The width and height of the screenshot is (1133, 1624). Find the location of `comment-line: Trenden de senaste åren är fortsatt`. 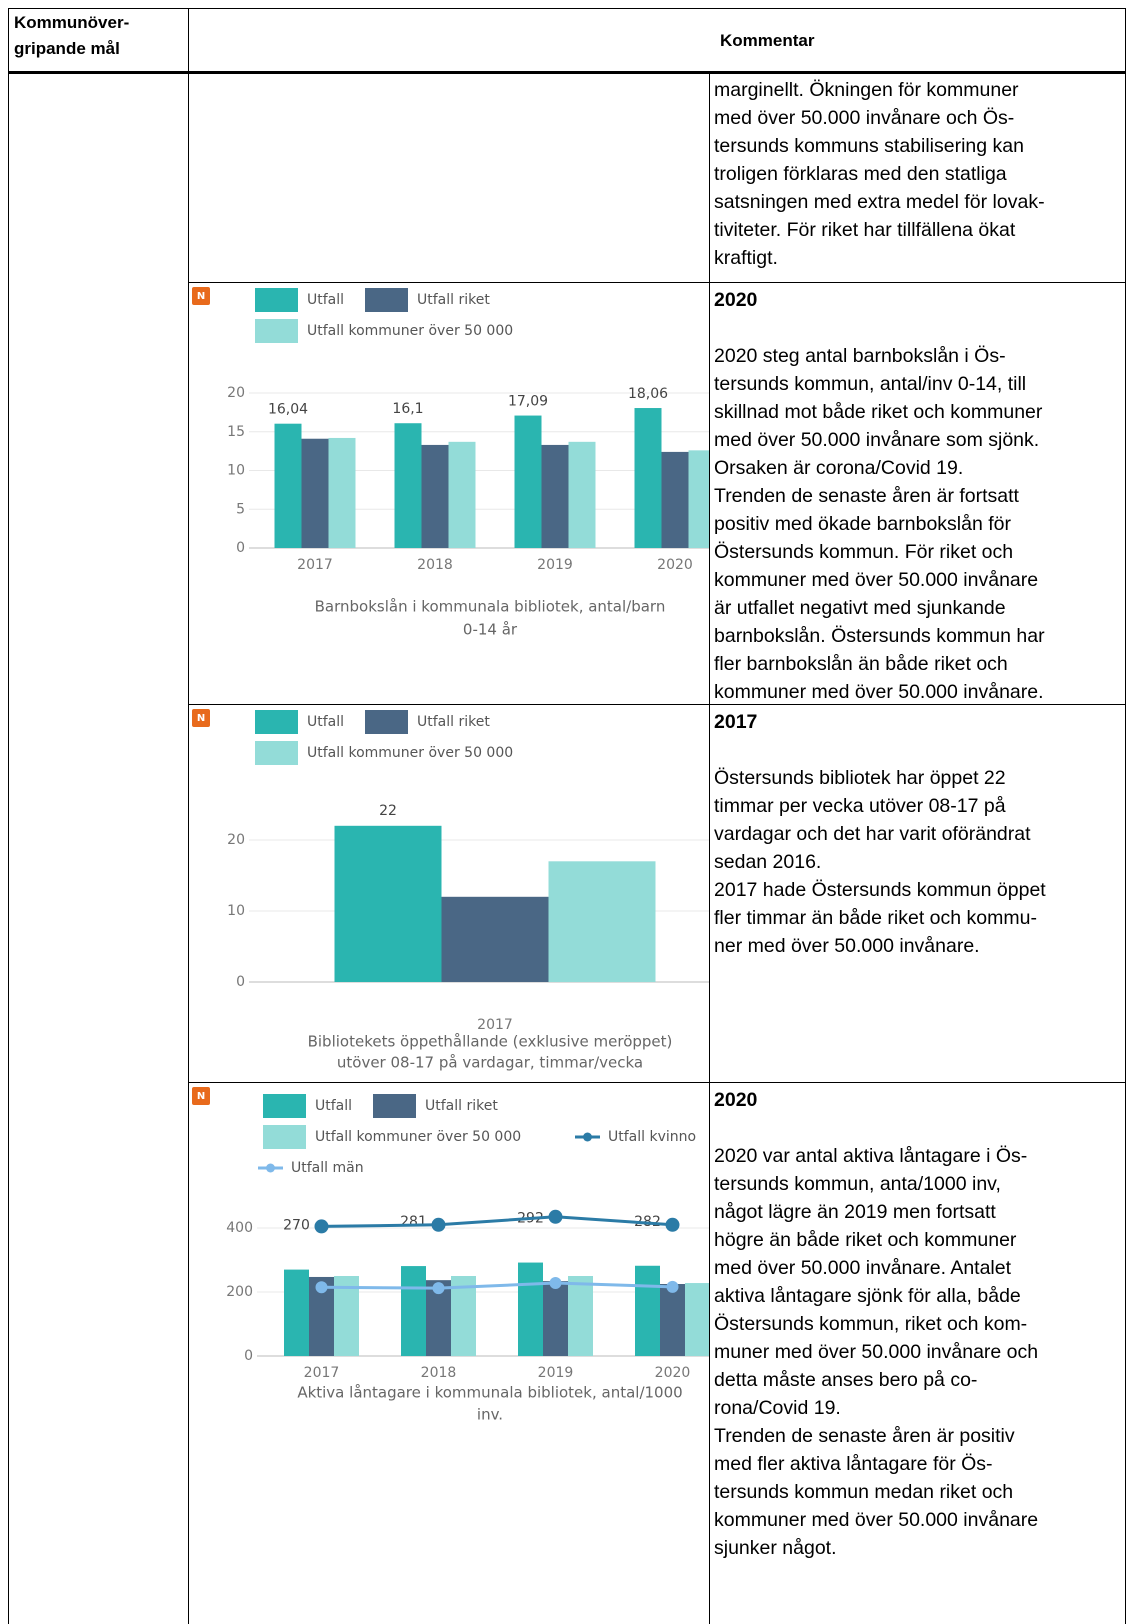

comment-line: Trenden de senaste åren är fortsatt is located at coordinates (866, 496).